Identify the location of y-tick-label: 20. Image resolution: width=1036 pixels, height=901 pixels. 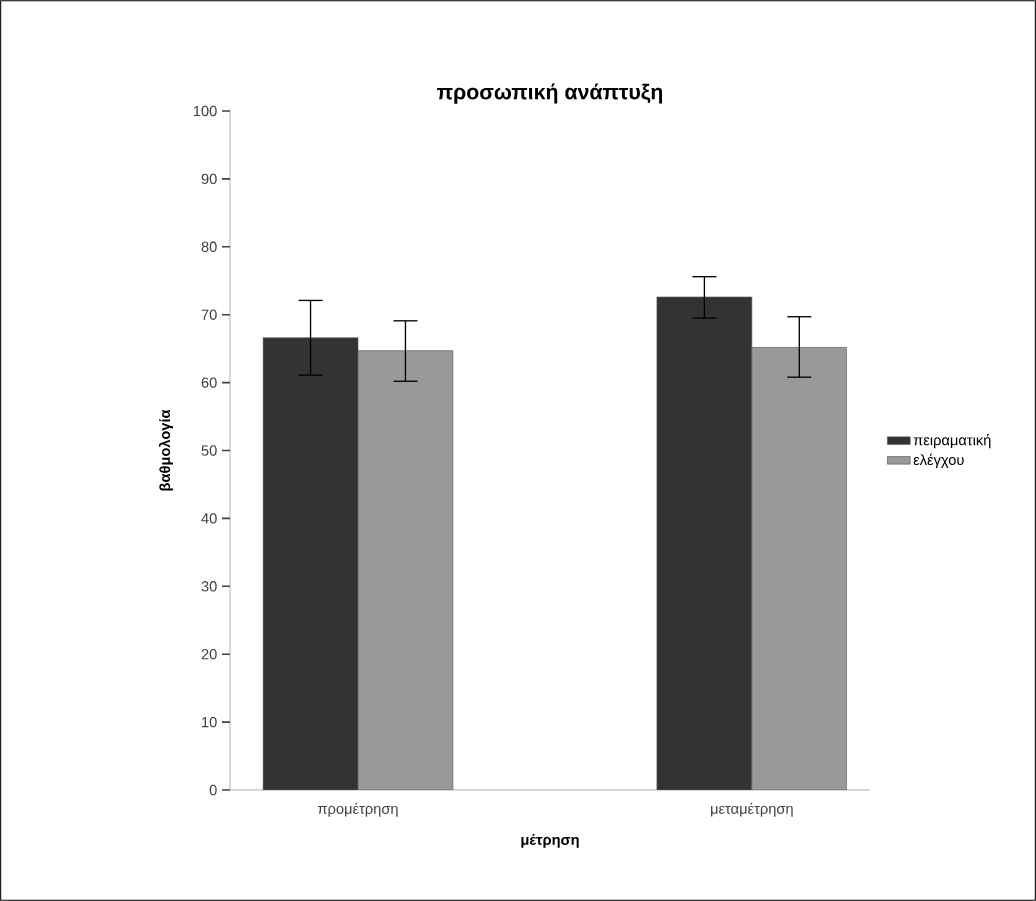
(209, 654).